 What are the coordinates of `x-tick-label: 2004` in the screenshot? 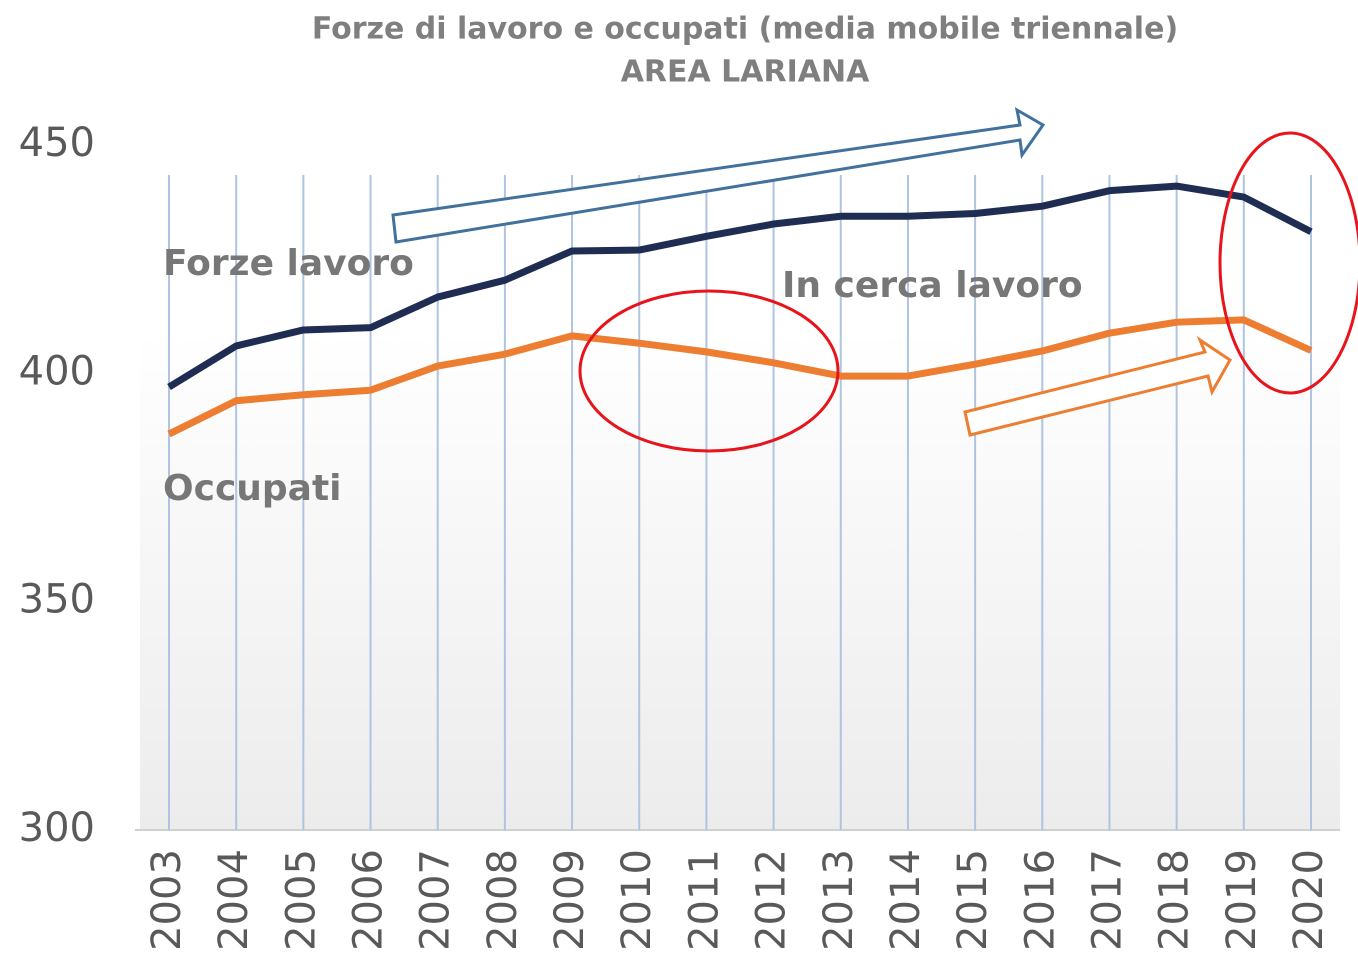 It's located at (234, 900).